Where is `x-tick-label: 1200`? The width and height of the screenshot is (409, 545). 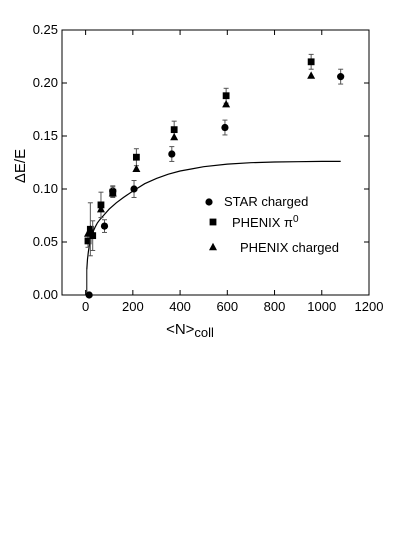 x-tick-label: 1200 is located at coordinates (369, 306).